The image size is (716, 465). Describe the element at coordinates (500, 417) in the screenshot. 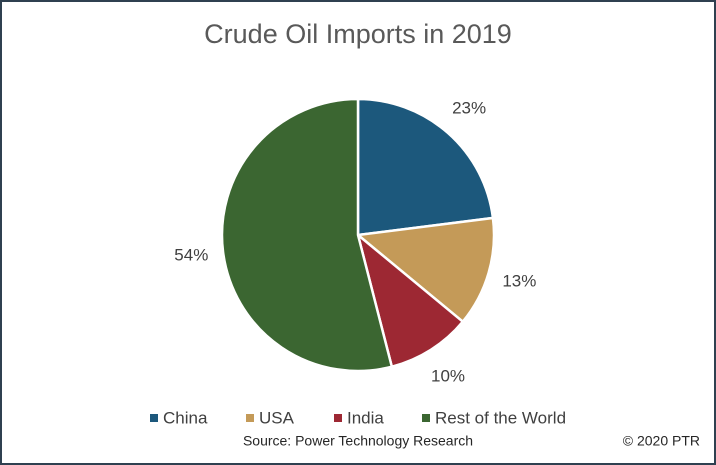

I see `legend-label: Rest of the World` at that location.